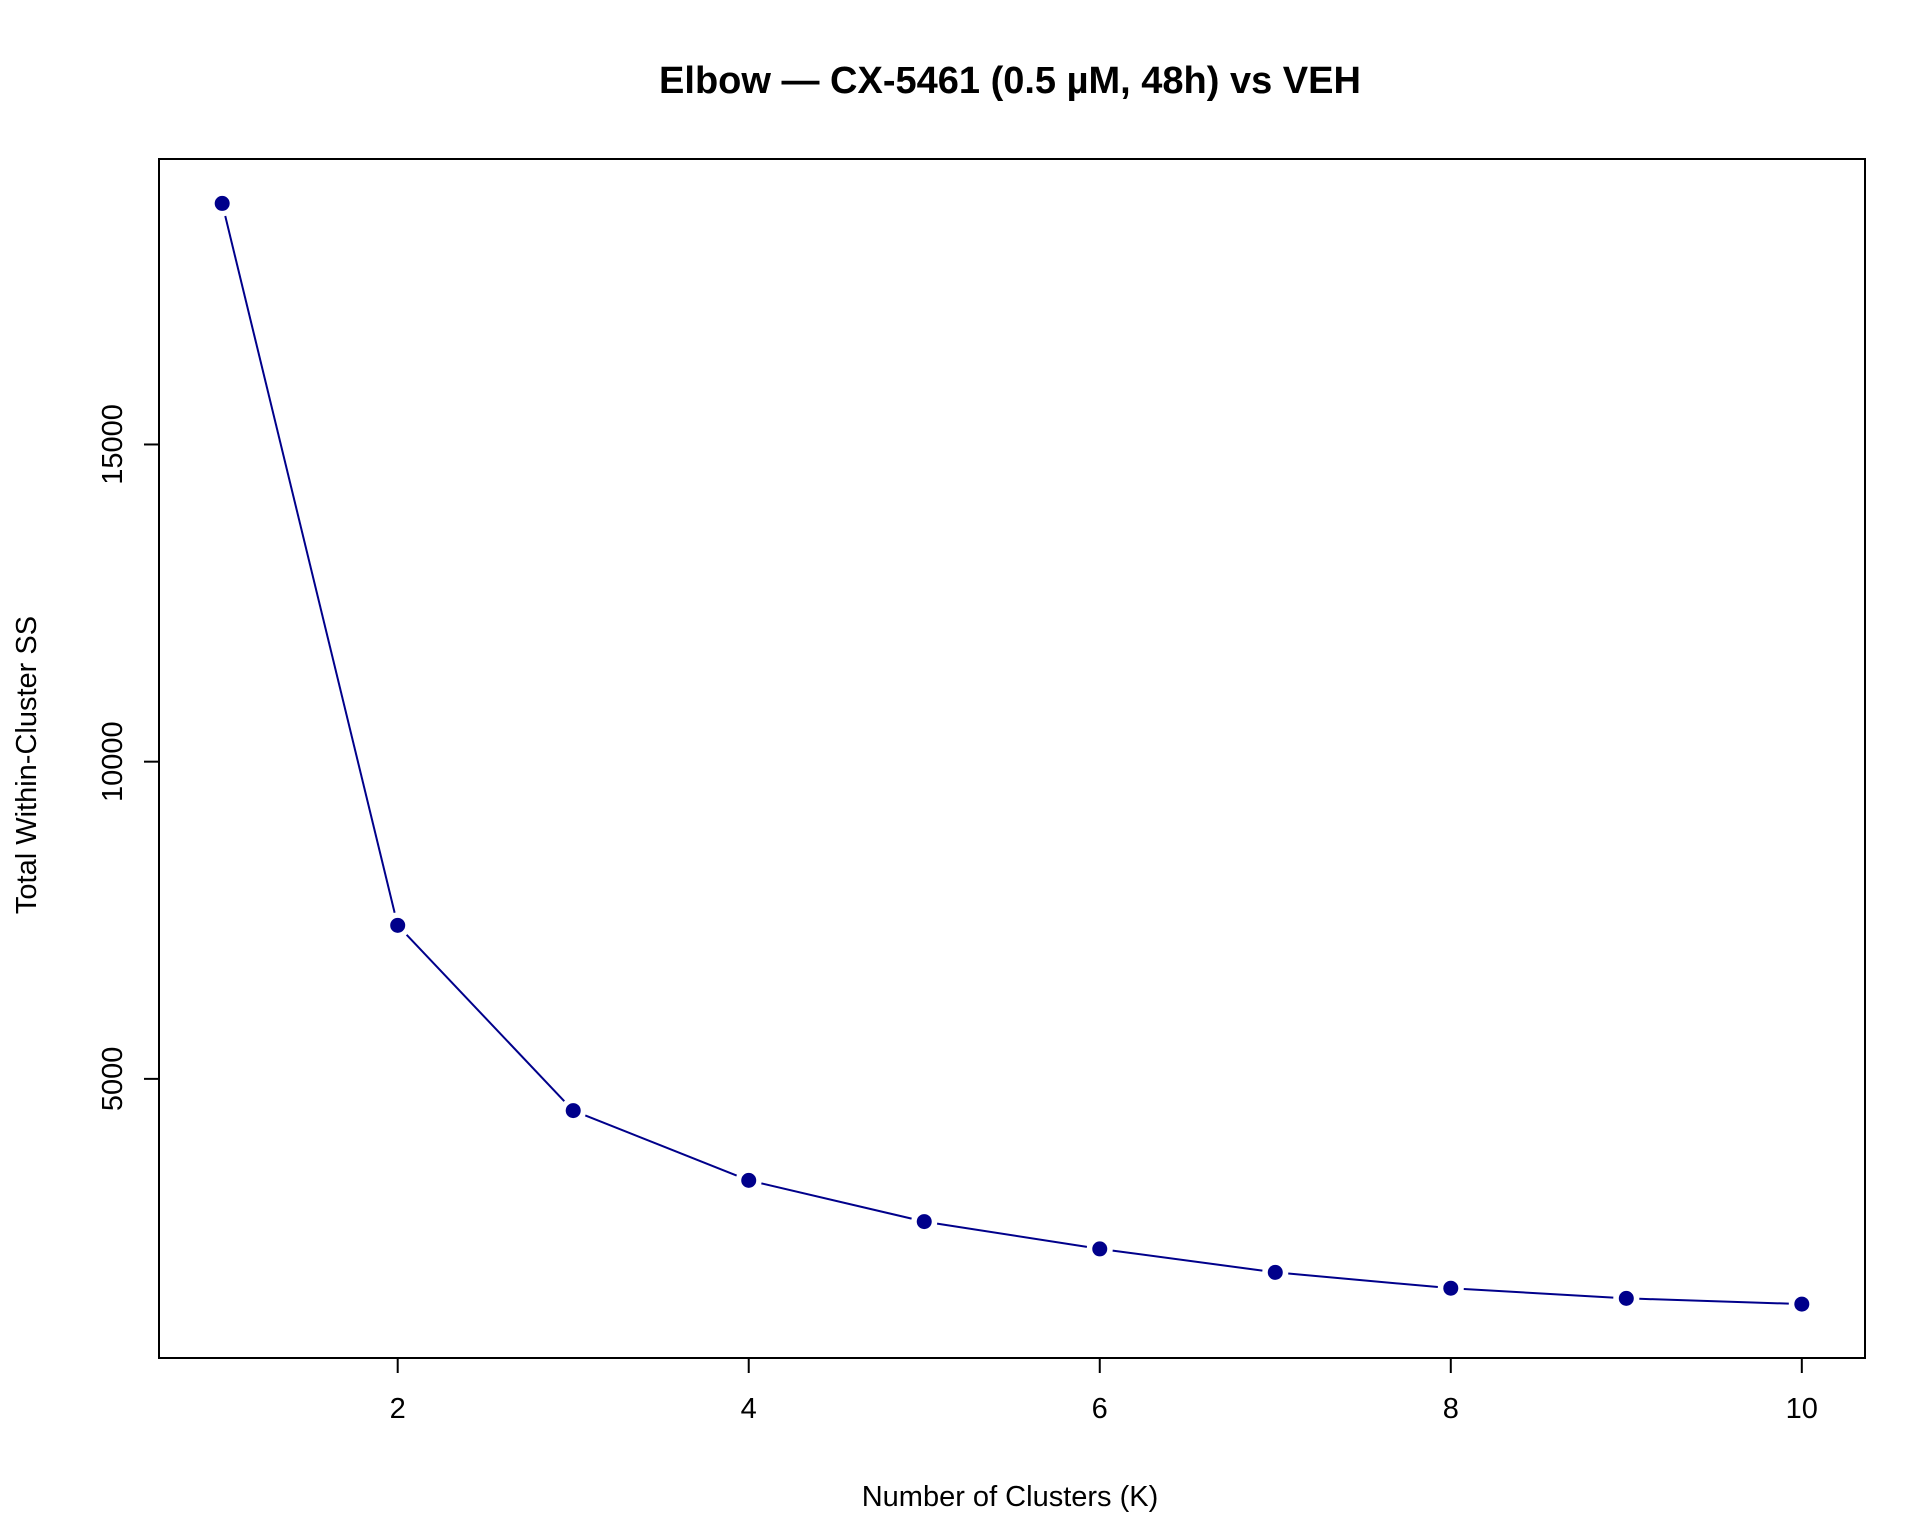 Image resolution: width=1920 pixels, height=1536 pixels. What do you see at coordinates (113, 444) in the screenshot?
I see `y-tick-label: 15000` at bounding box center [113, 444].